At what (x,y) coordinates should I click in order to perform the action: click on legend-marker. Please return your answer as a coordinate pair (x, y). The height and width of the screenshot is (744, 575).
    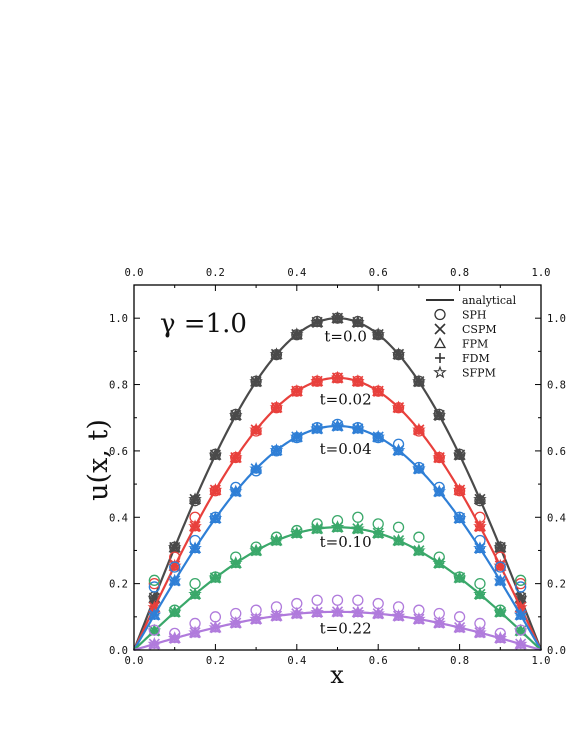
    Looking at the image, I should click on (440, 314).